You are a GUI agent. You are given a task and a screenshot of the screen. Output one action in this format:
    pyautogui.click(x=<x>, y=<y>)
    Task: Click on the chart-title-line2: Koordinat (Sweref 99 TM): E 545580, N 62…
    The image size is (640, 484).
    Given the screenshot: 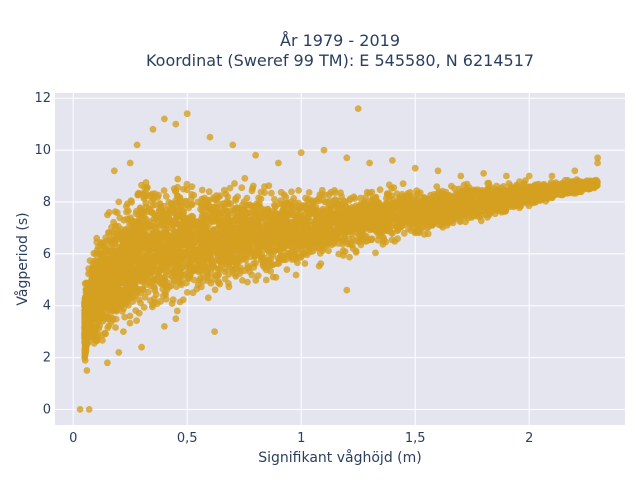 What is the action you would take?
    pyautogui.click(x=340, y=60)
    